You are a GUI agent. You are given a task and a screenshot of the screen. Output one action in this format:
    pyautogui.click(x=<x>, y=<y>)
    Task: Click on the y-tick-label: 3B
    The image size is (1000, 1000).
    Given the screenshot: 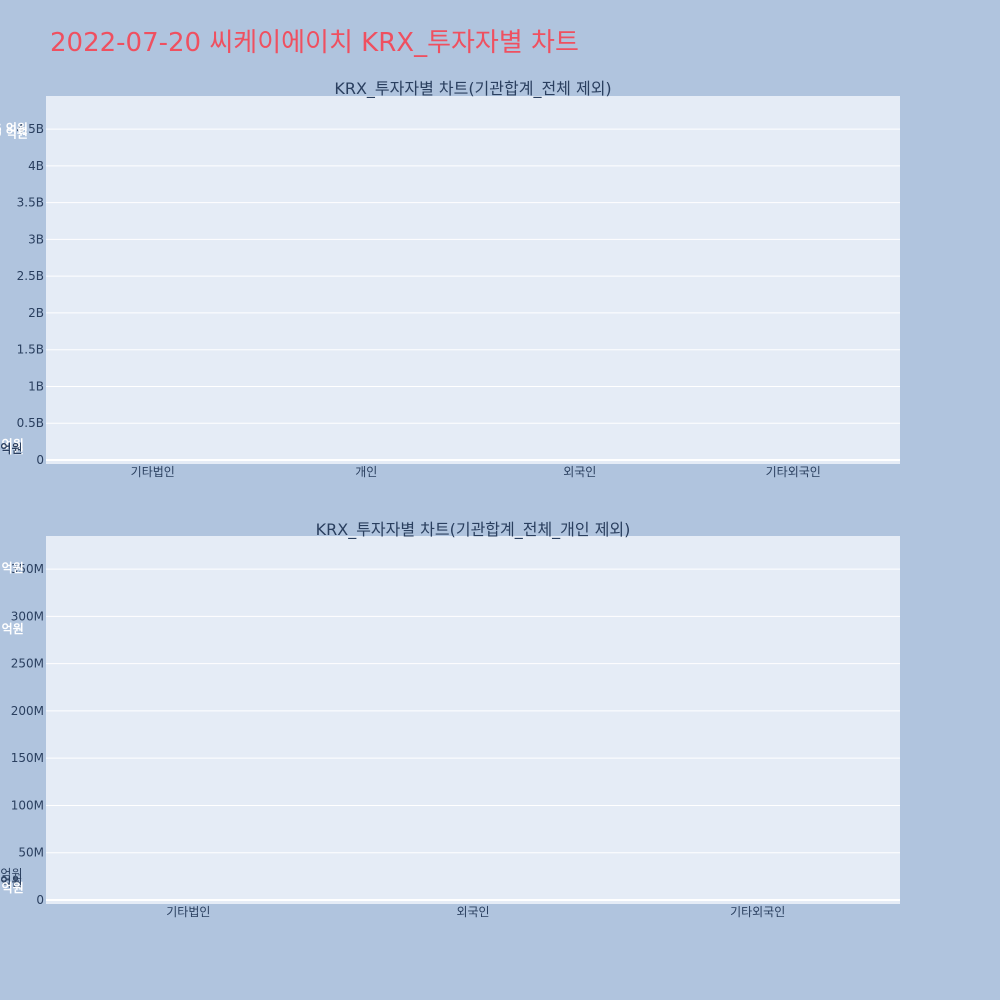 What is the action you would take?
    pyautogui.click(x=36, y=239)
    